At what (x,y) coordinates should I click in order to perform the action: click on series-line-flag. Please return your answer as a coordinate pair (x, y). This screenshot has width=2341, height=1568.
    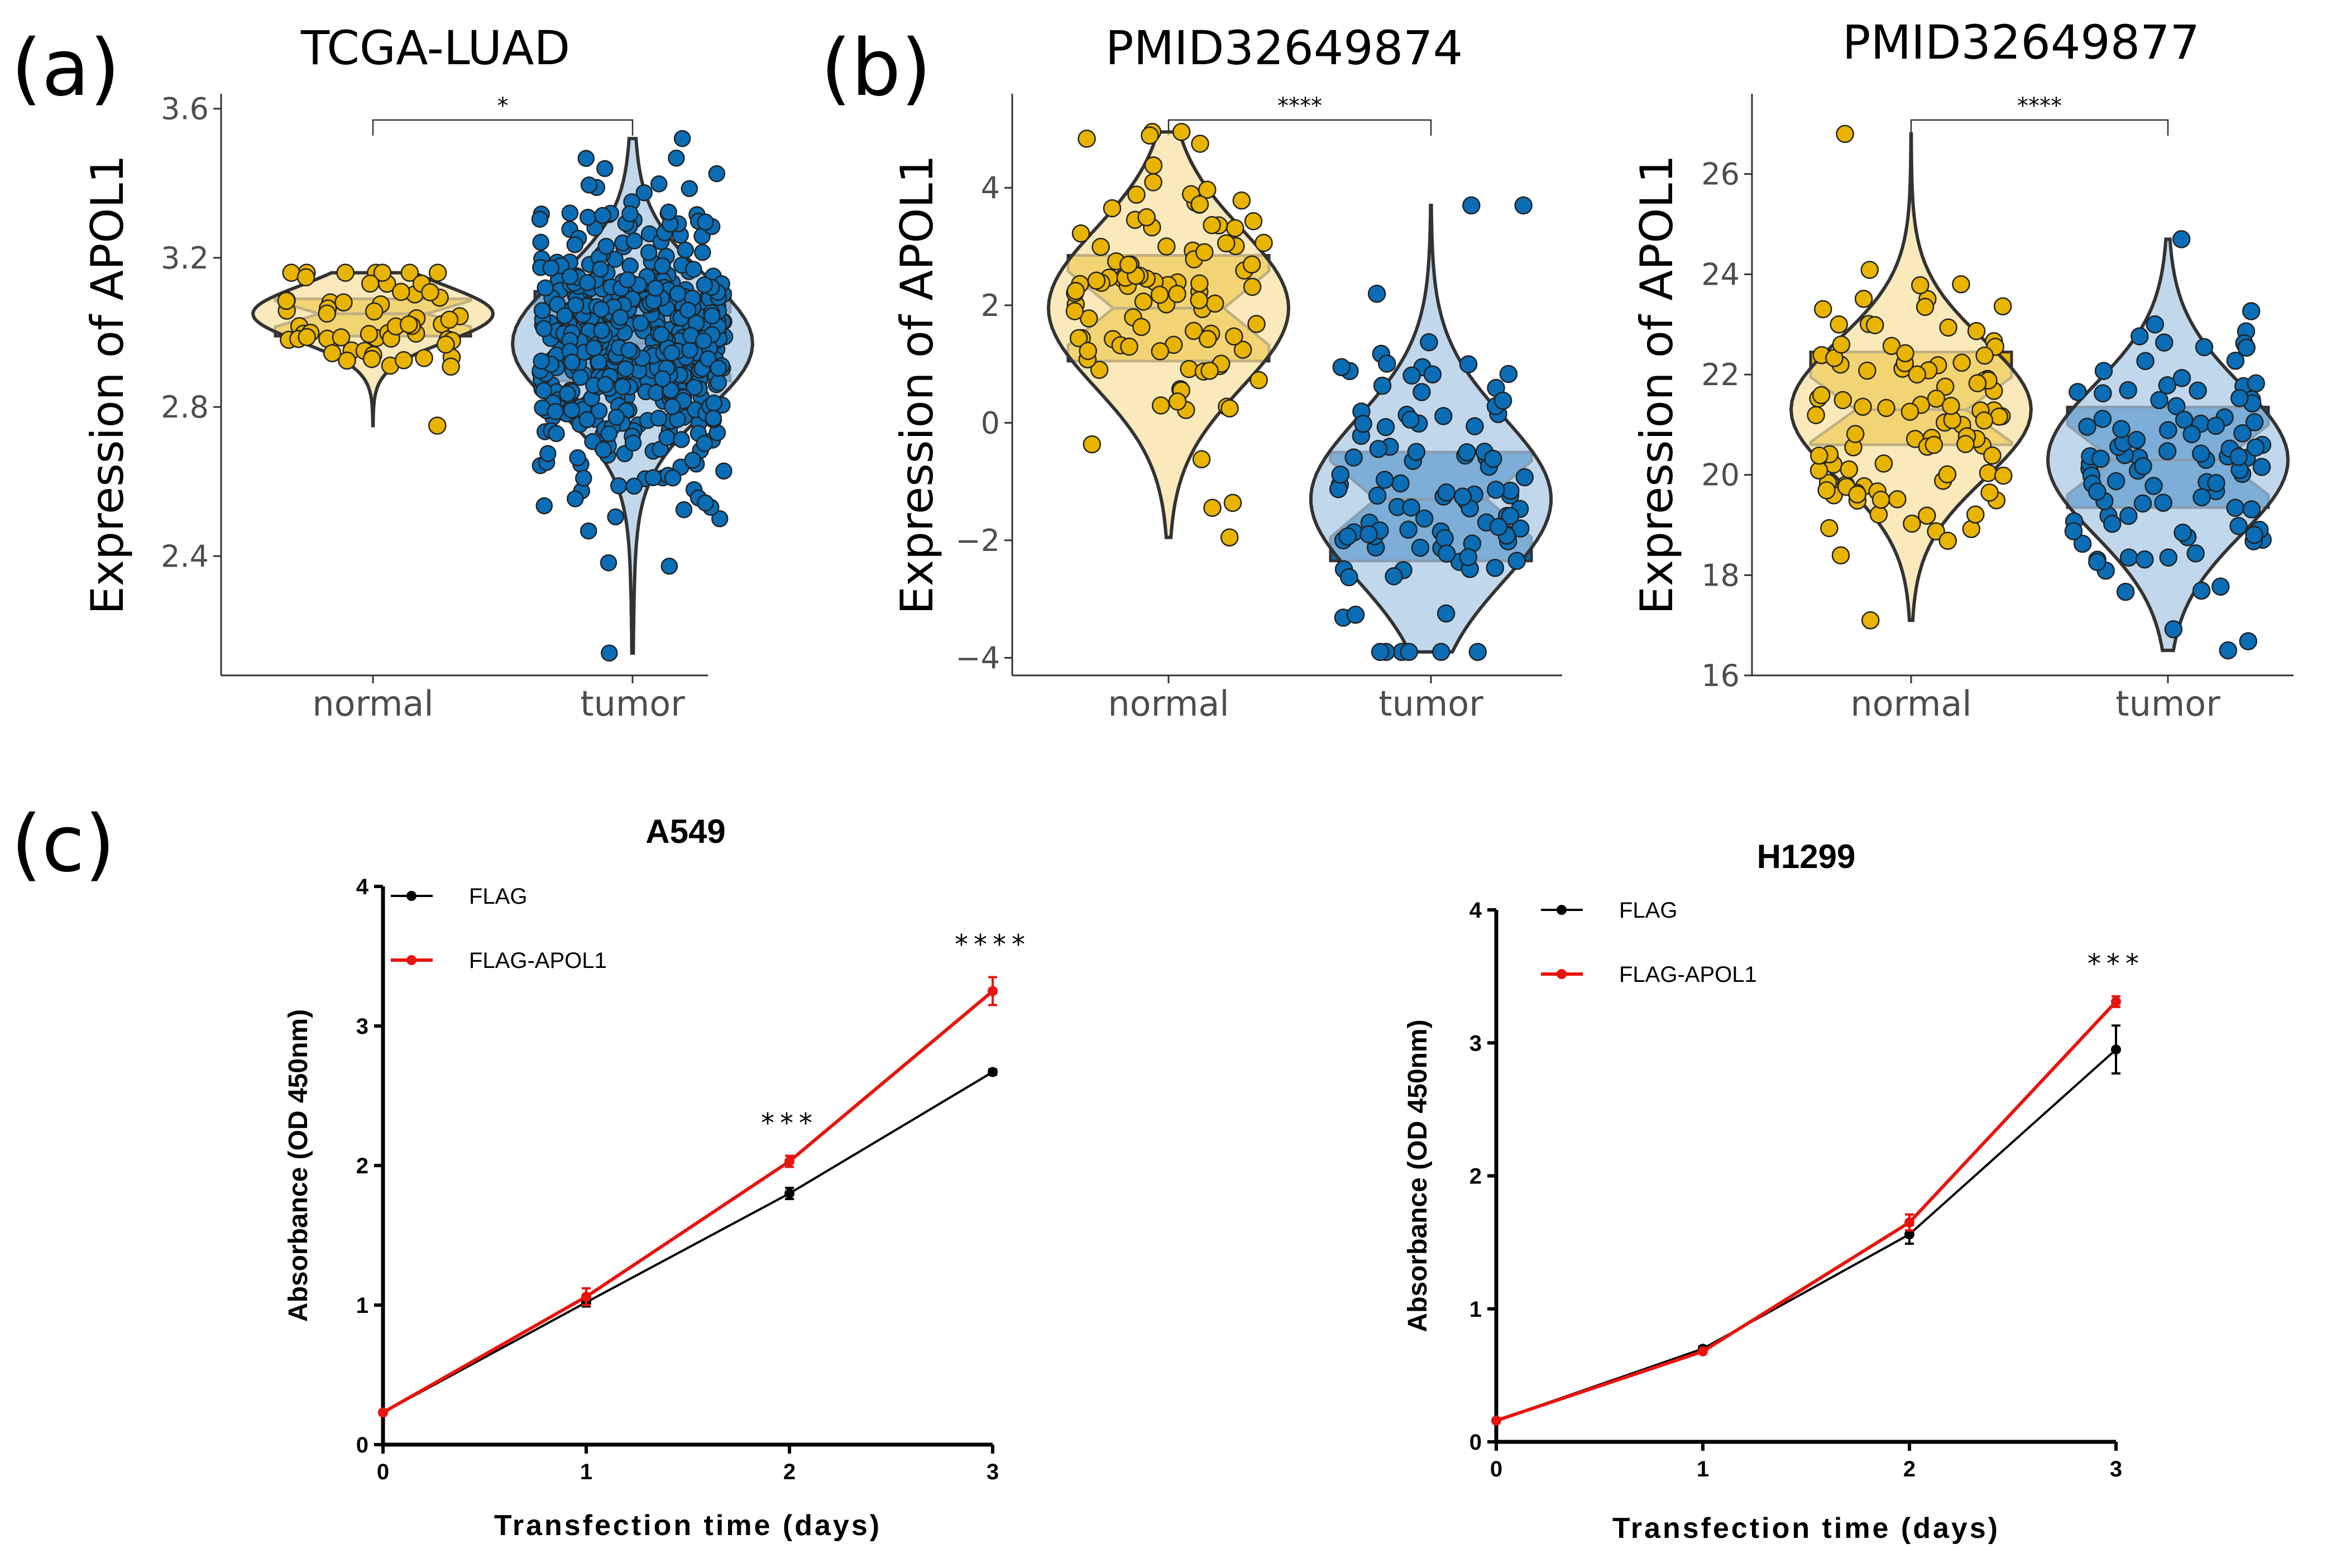
    Looking at the image, I should click on (1806, 1235).